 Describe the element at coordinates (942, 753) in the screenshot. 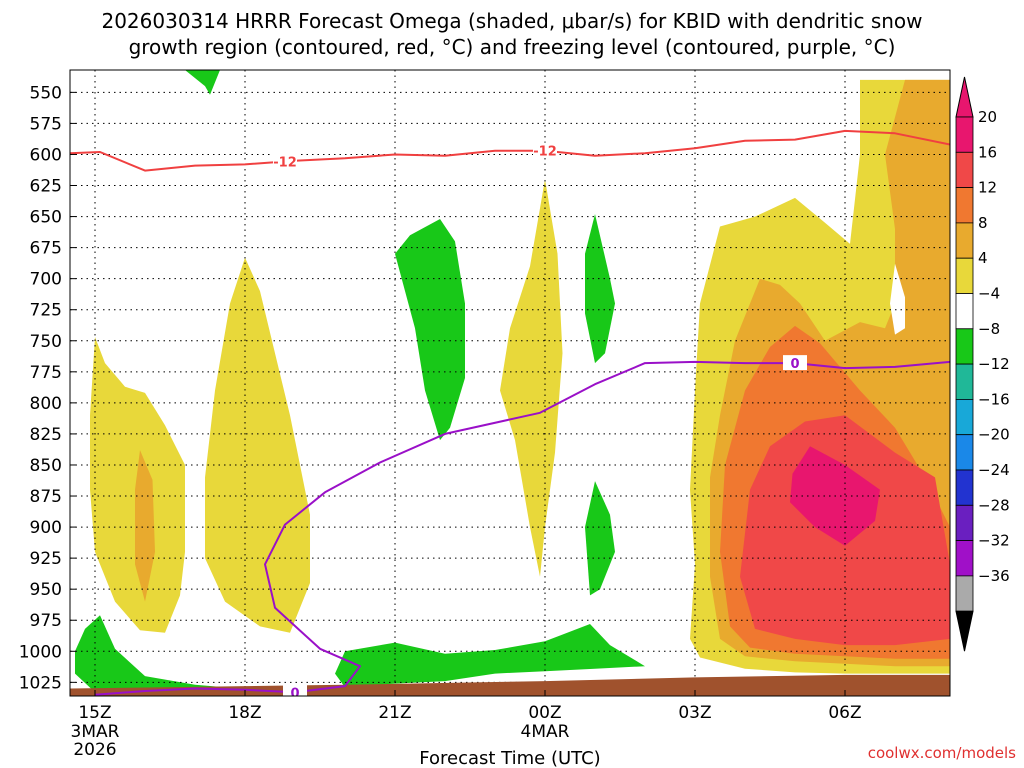

I see `credit-text: coolwx.com/models` at that location.